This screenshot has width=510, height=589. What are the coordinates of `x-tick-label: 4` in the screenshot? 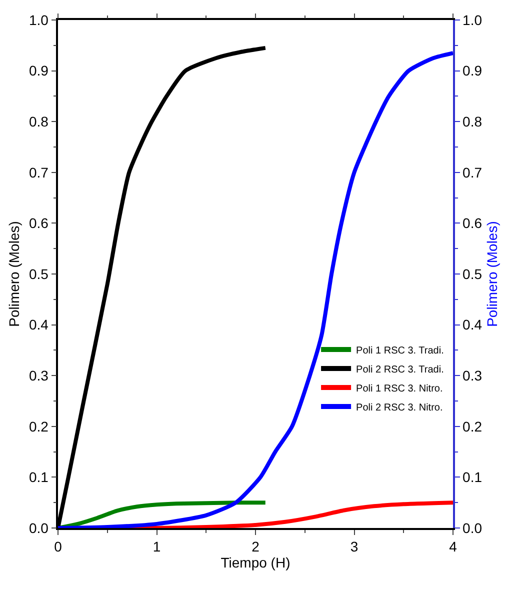 It's located at (453, 546).